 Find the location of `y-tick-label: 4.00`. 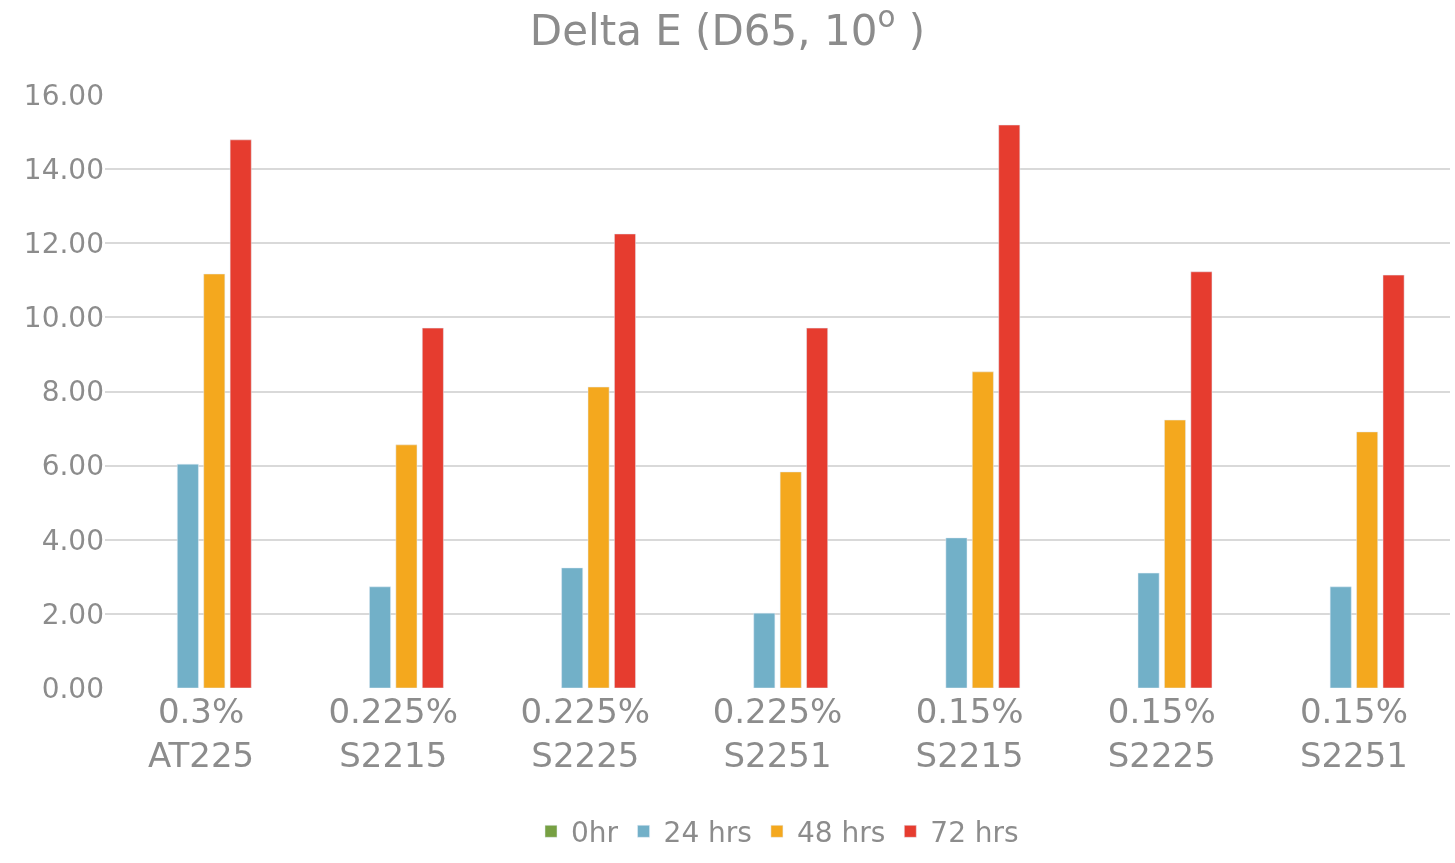

y-tick-label: 4.00 is located at coordinates (72, 540).